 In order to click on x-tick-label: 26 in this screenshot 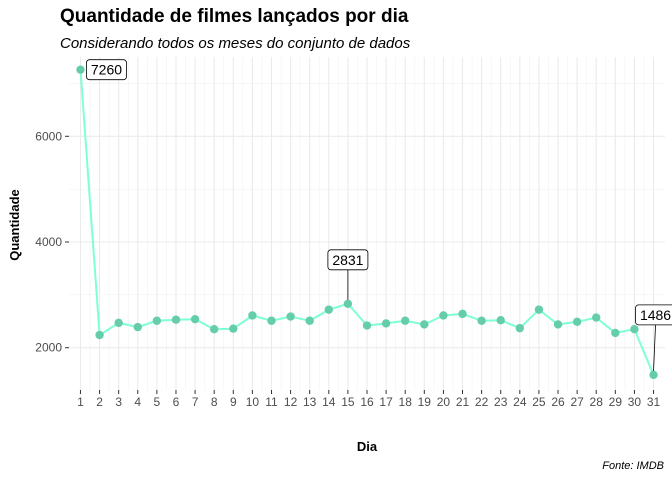, I will do `click(558, 402)`.